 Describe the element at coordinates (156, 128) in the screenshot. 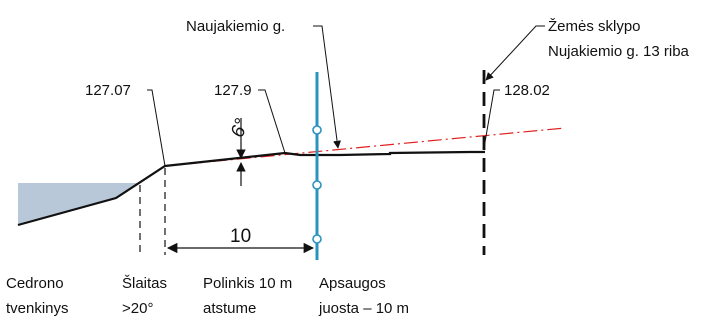

I see `leader-elev-left` at that location.